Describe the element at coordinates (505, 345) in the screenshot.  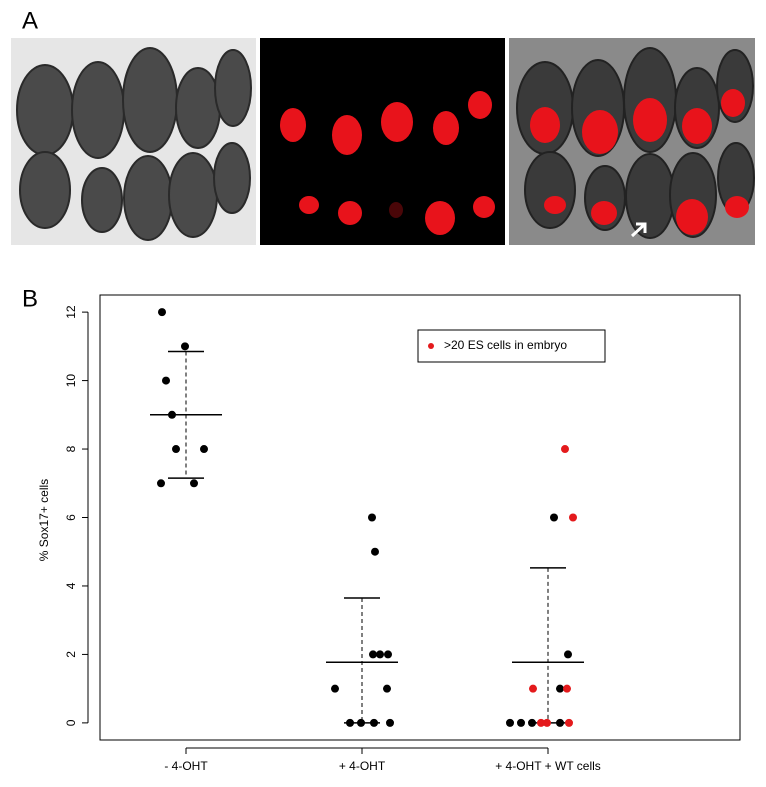
I see `legend-label: >20 ES cells in embryo` at that location.